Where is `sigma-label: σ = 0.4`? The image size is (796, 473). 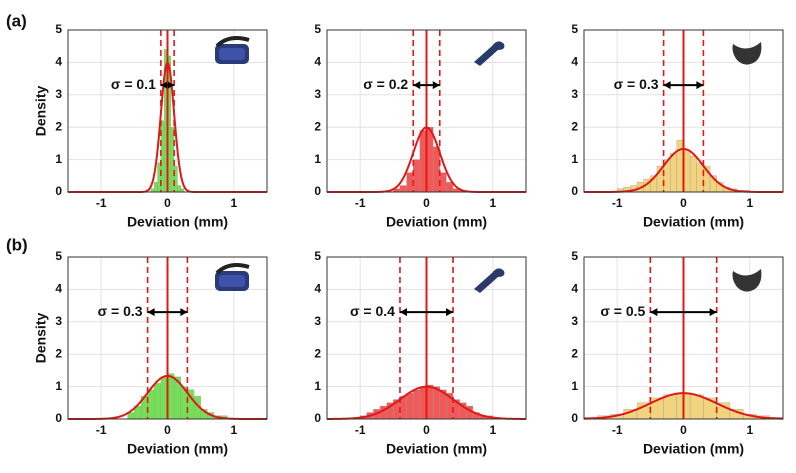
sigma-label: σ = 0.4 is located at coordinates (372, 311).